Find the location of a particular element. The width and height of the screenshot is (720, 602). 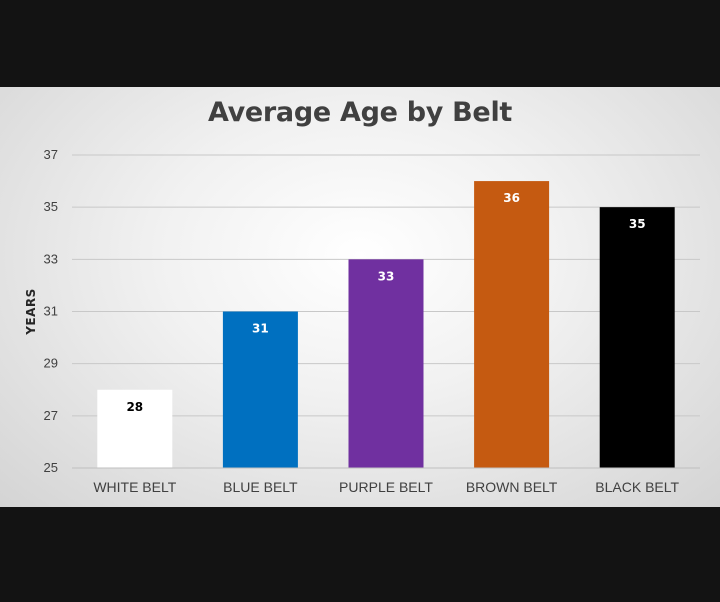

bar-brown-belt is located at coordinates (512, 325).